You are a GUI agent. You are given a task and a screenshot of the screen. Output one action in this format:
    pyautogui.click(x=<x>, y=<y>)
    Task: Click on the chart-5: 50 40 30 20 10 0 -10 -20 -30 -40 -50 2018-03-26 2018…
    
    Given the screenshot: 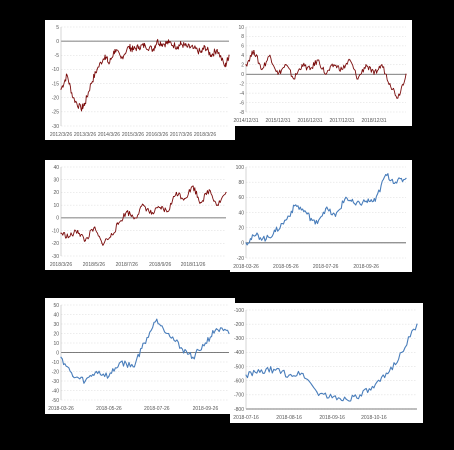 What is the action you would take?
    pyautogui.click(x=139, y=357)
    